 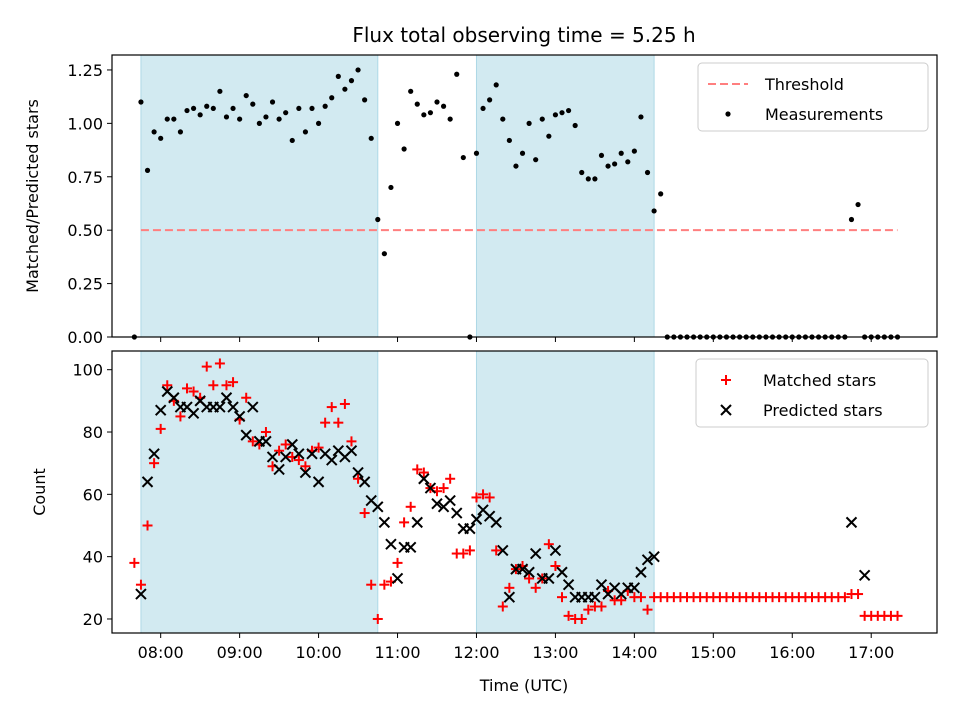 I want to click on legend-entry-label: Measurements, so click(x=824, y=114).